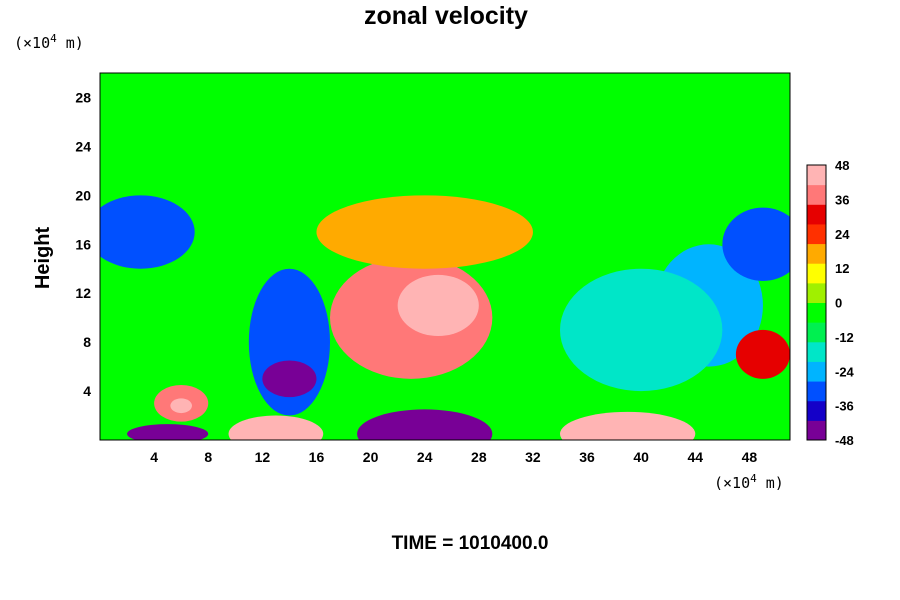  What do you see at coordinates (838, 303) in the screenshot?
I see `colorbar-tick-label: 0` at bounding box center [838, 303].